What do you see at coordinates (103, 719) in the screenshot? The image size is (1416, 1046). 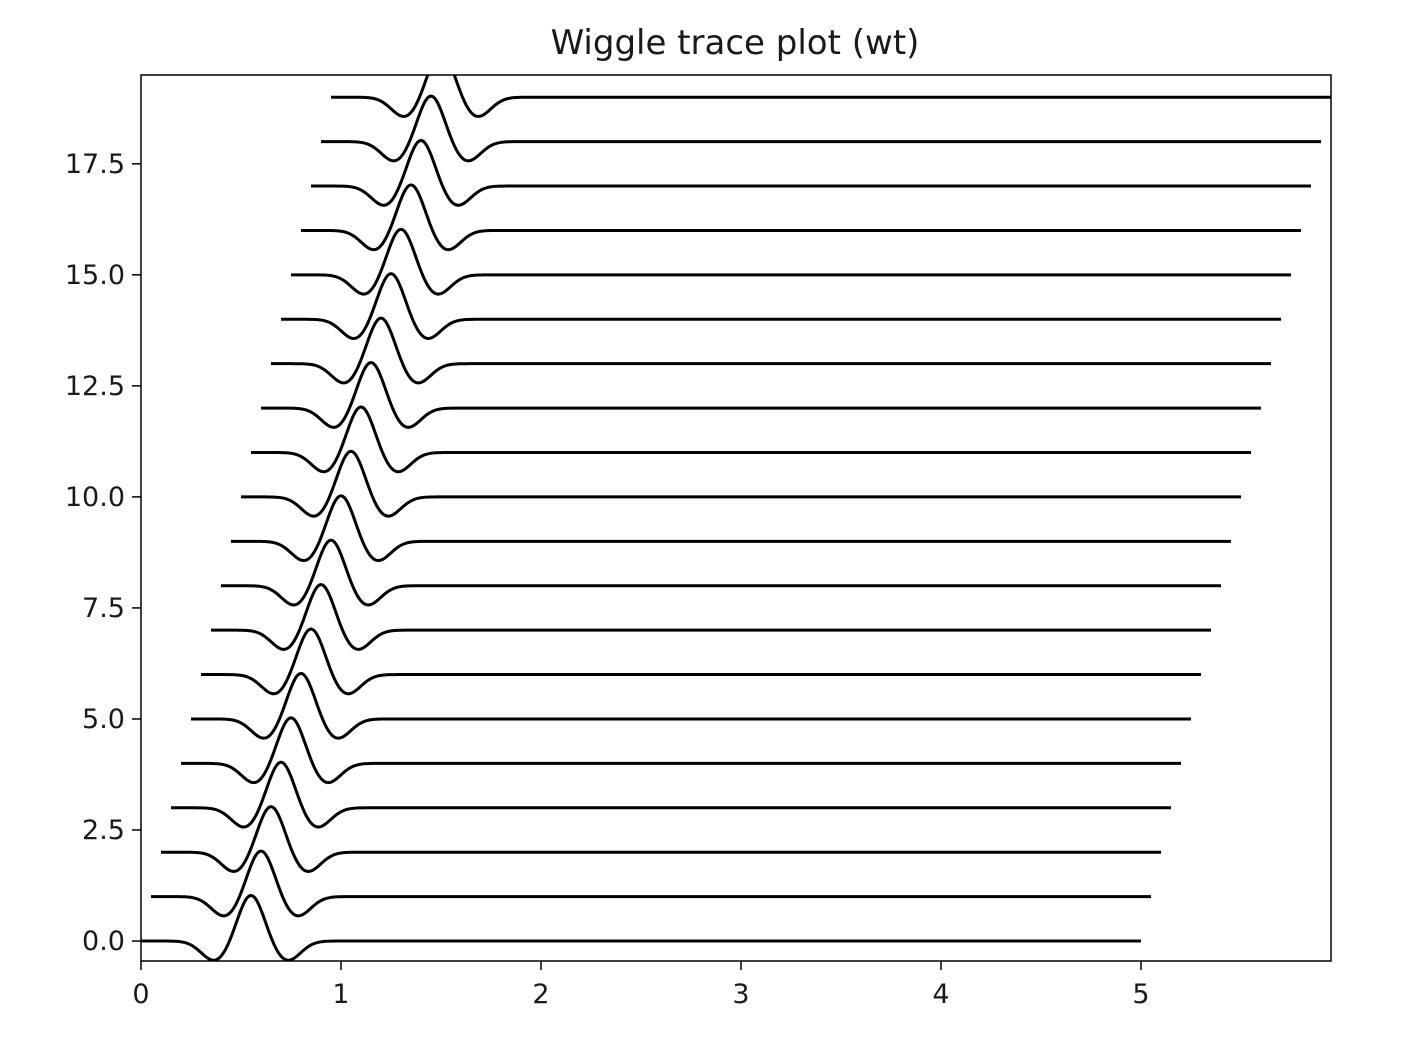 I see `y-tick-label: 5.0` at bounding box center [103, 719].